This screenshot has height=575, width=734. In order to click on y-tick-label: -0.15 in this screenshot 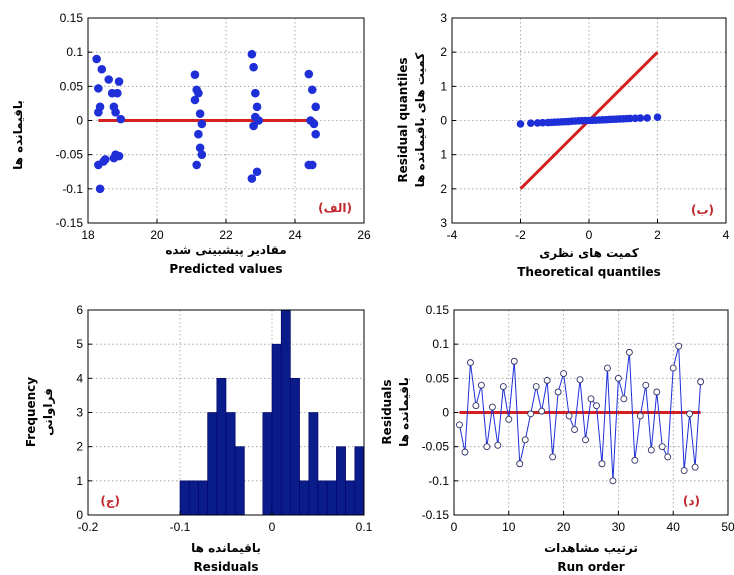, I will do `click(436, 515)`.